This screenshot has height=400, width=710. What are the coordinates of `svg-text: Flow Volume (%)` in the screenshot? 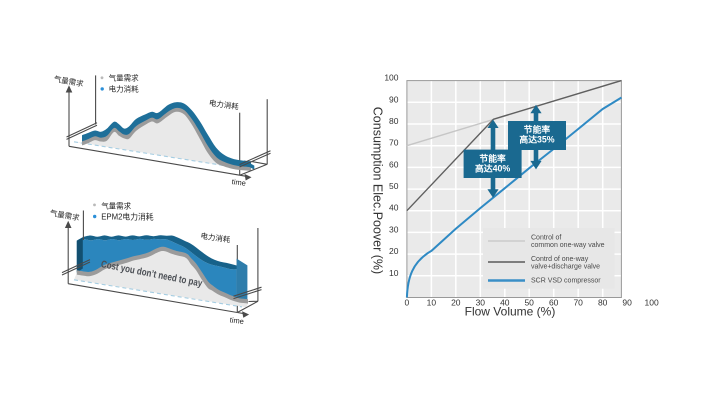 It's located at (510, 312).